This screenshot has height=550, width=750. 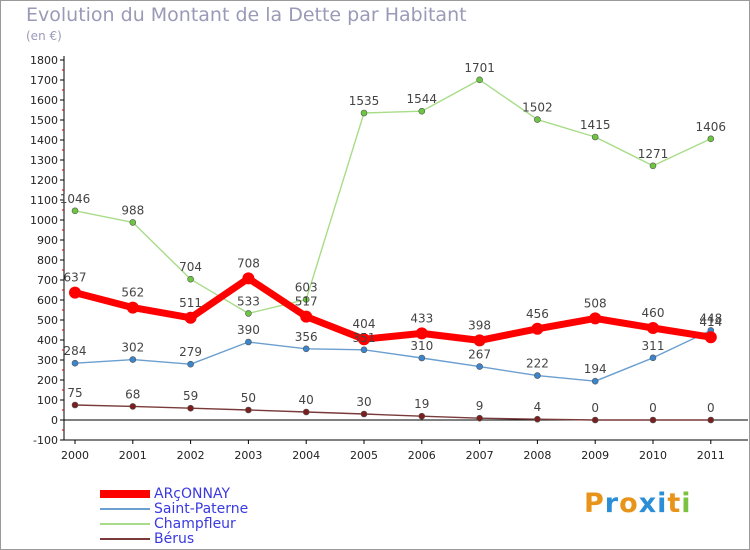 What do you see at coordinates (710, 318) in the screenshot?
I see `data-label: 448` at bounding box center [710, 318].